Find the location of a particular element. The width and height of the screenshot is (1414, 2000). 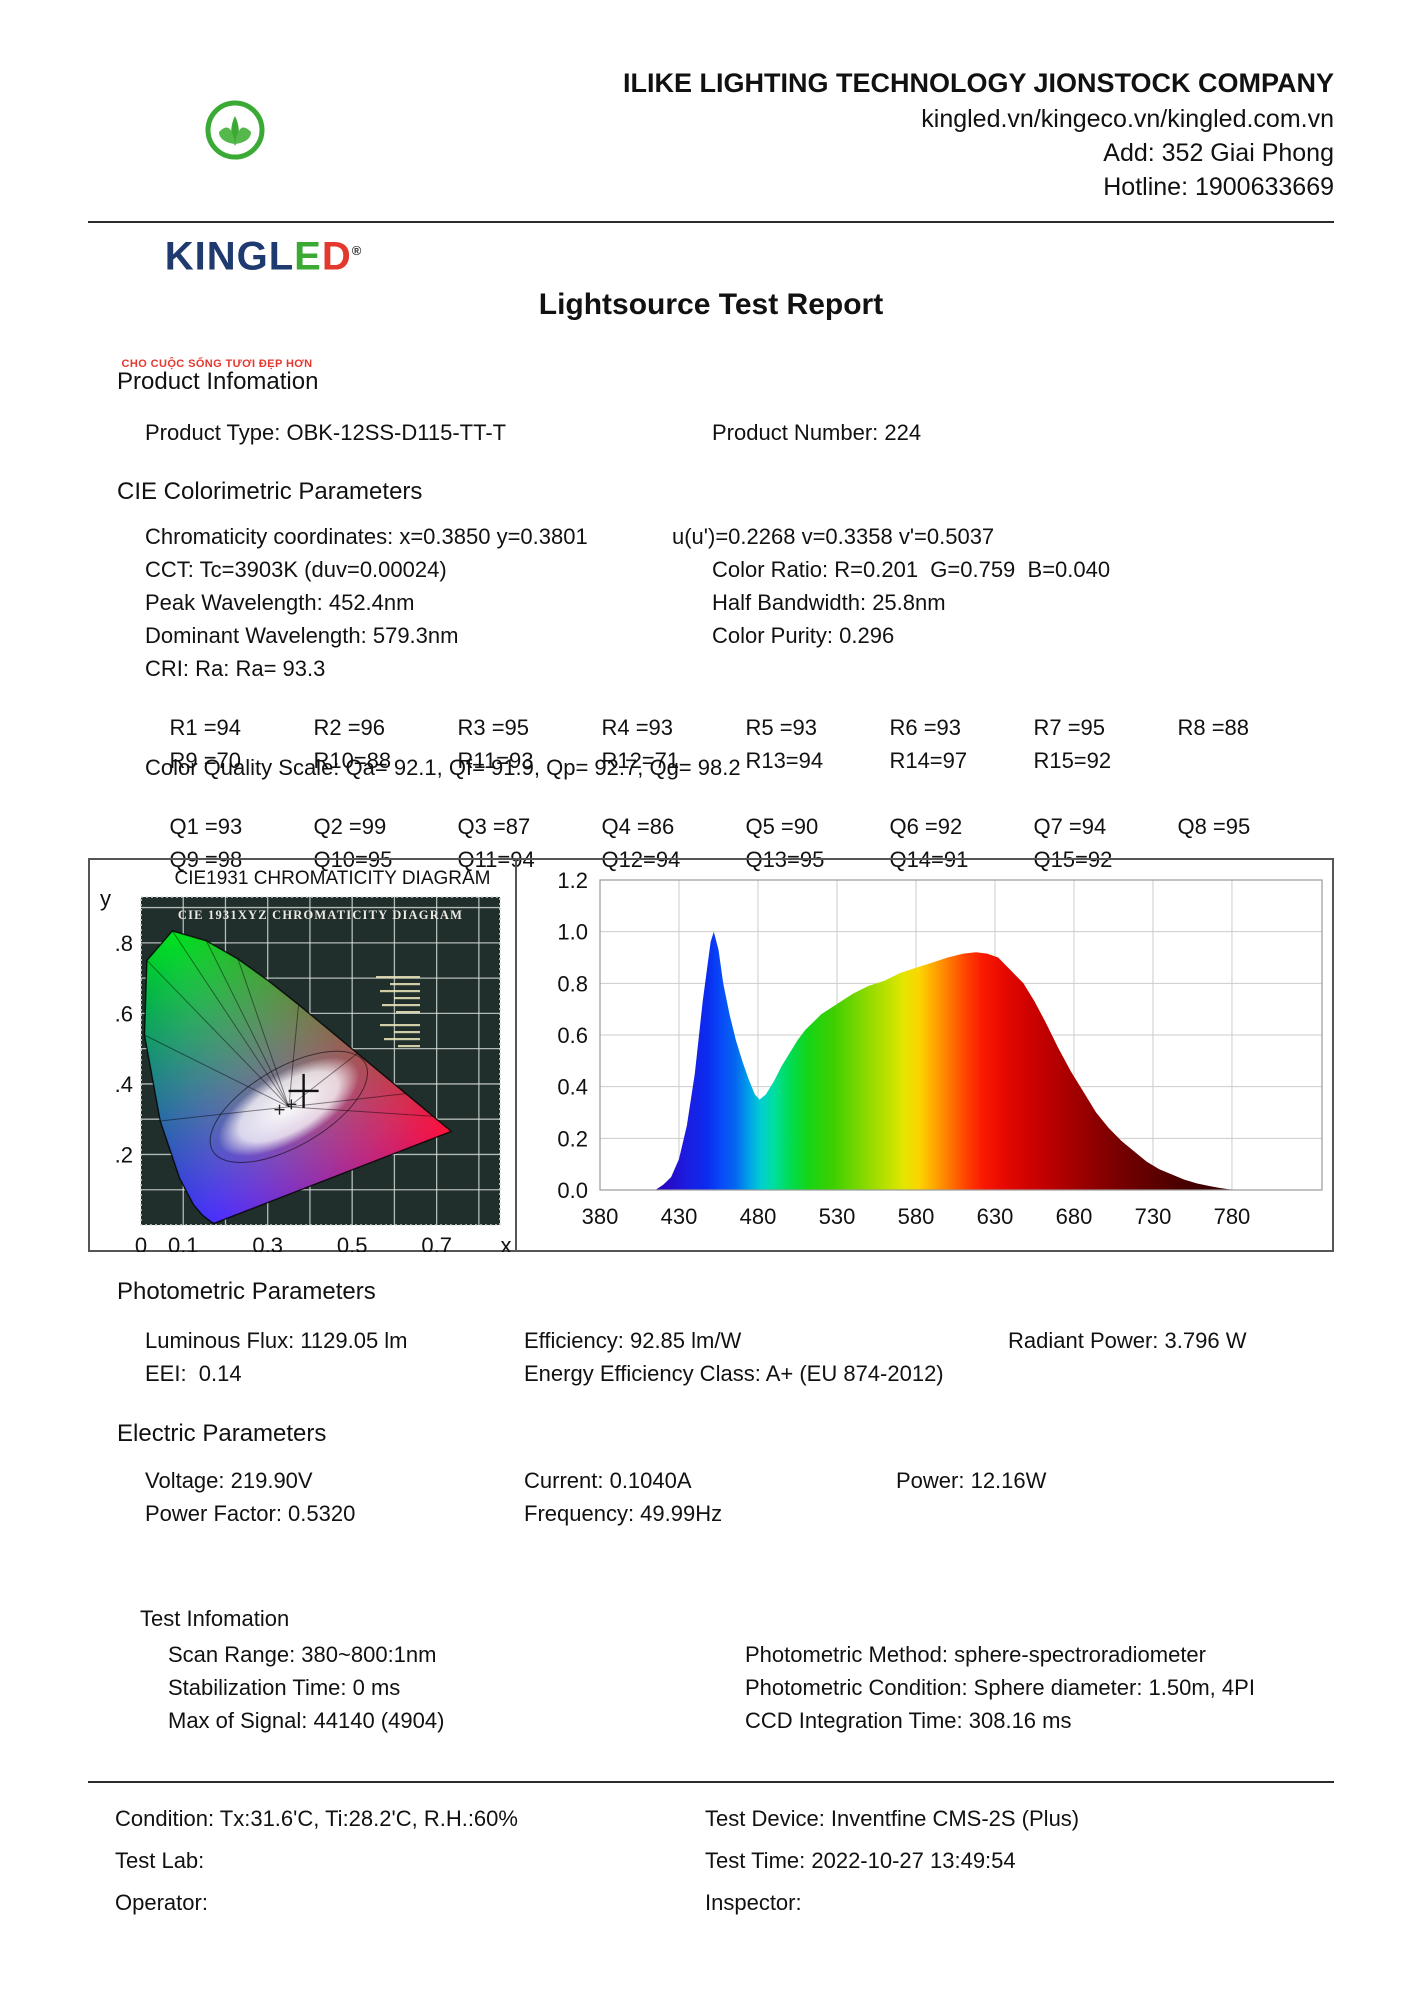

svg-text: 0.7 is located at coordinates (436, 1242).